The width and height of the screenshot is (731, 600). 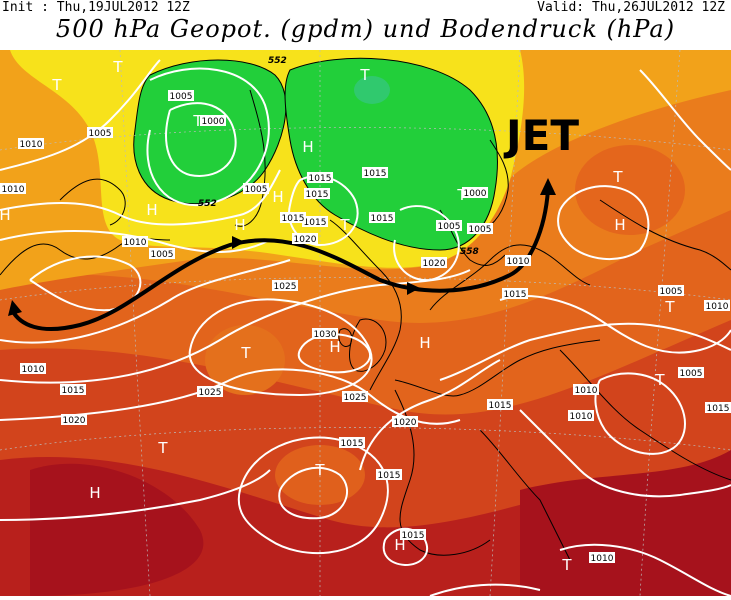 I want to click on isobar-label-text: 1020, so click(x=74, y=421).